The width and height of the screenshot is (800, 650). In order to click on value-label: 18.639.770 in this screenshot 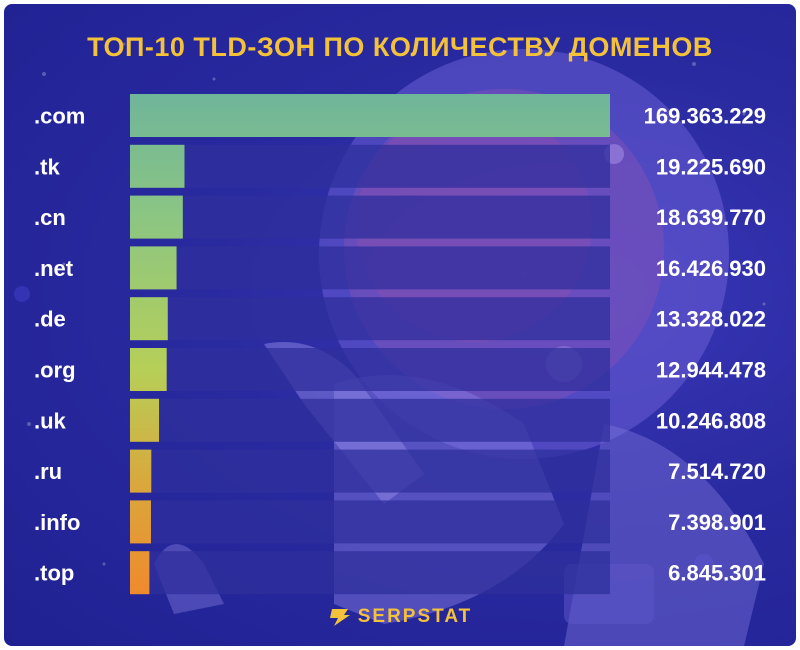, I will do `click(711, 217)`.